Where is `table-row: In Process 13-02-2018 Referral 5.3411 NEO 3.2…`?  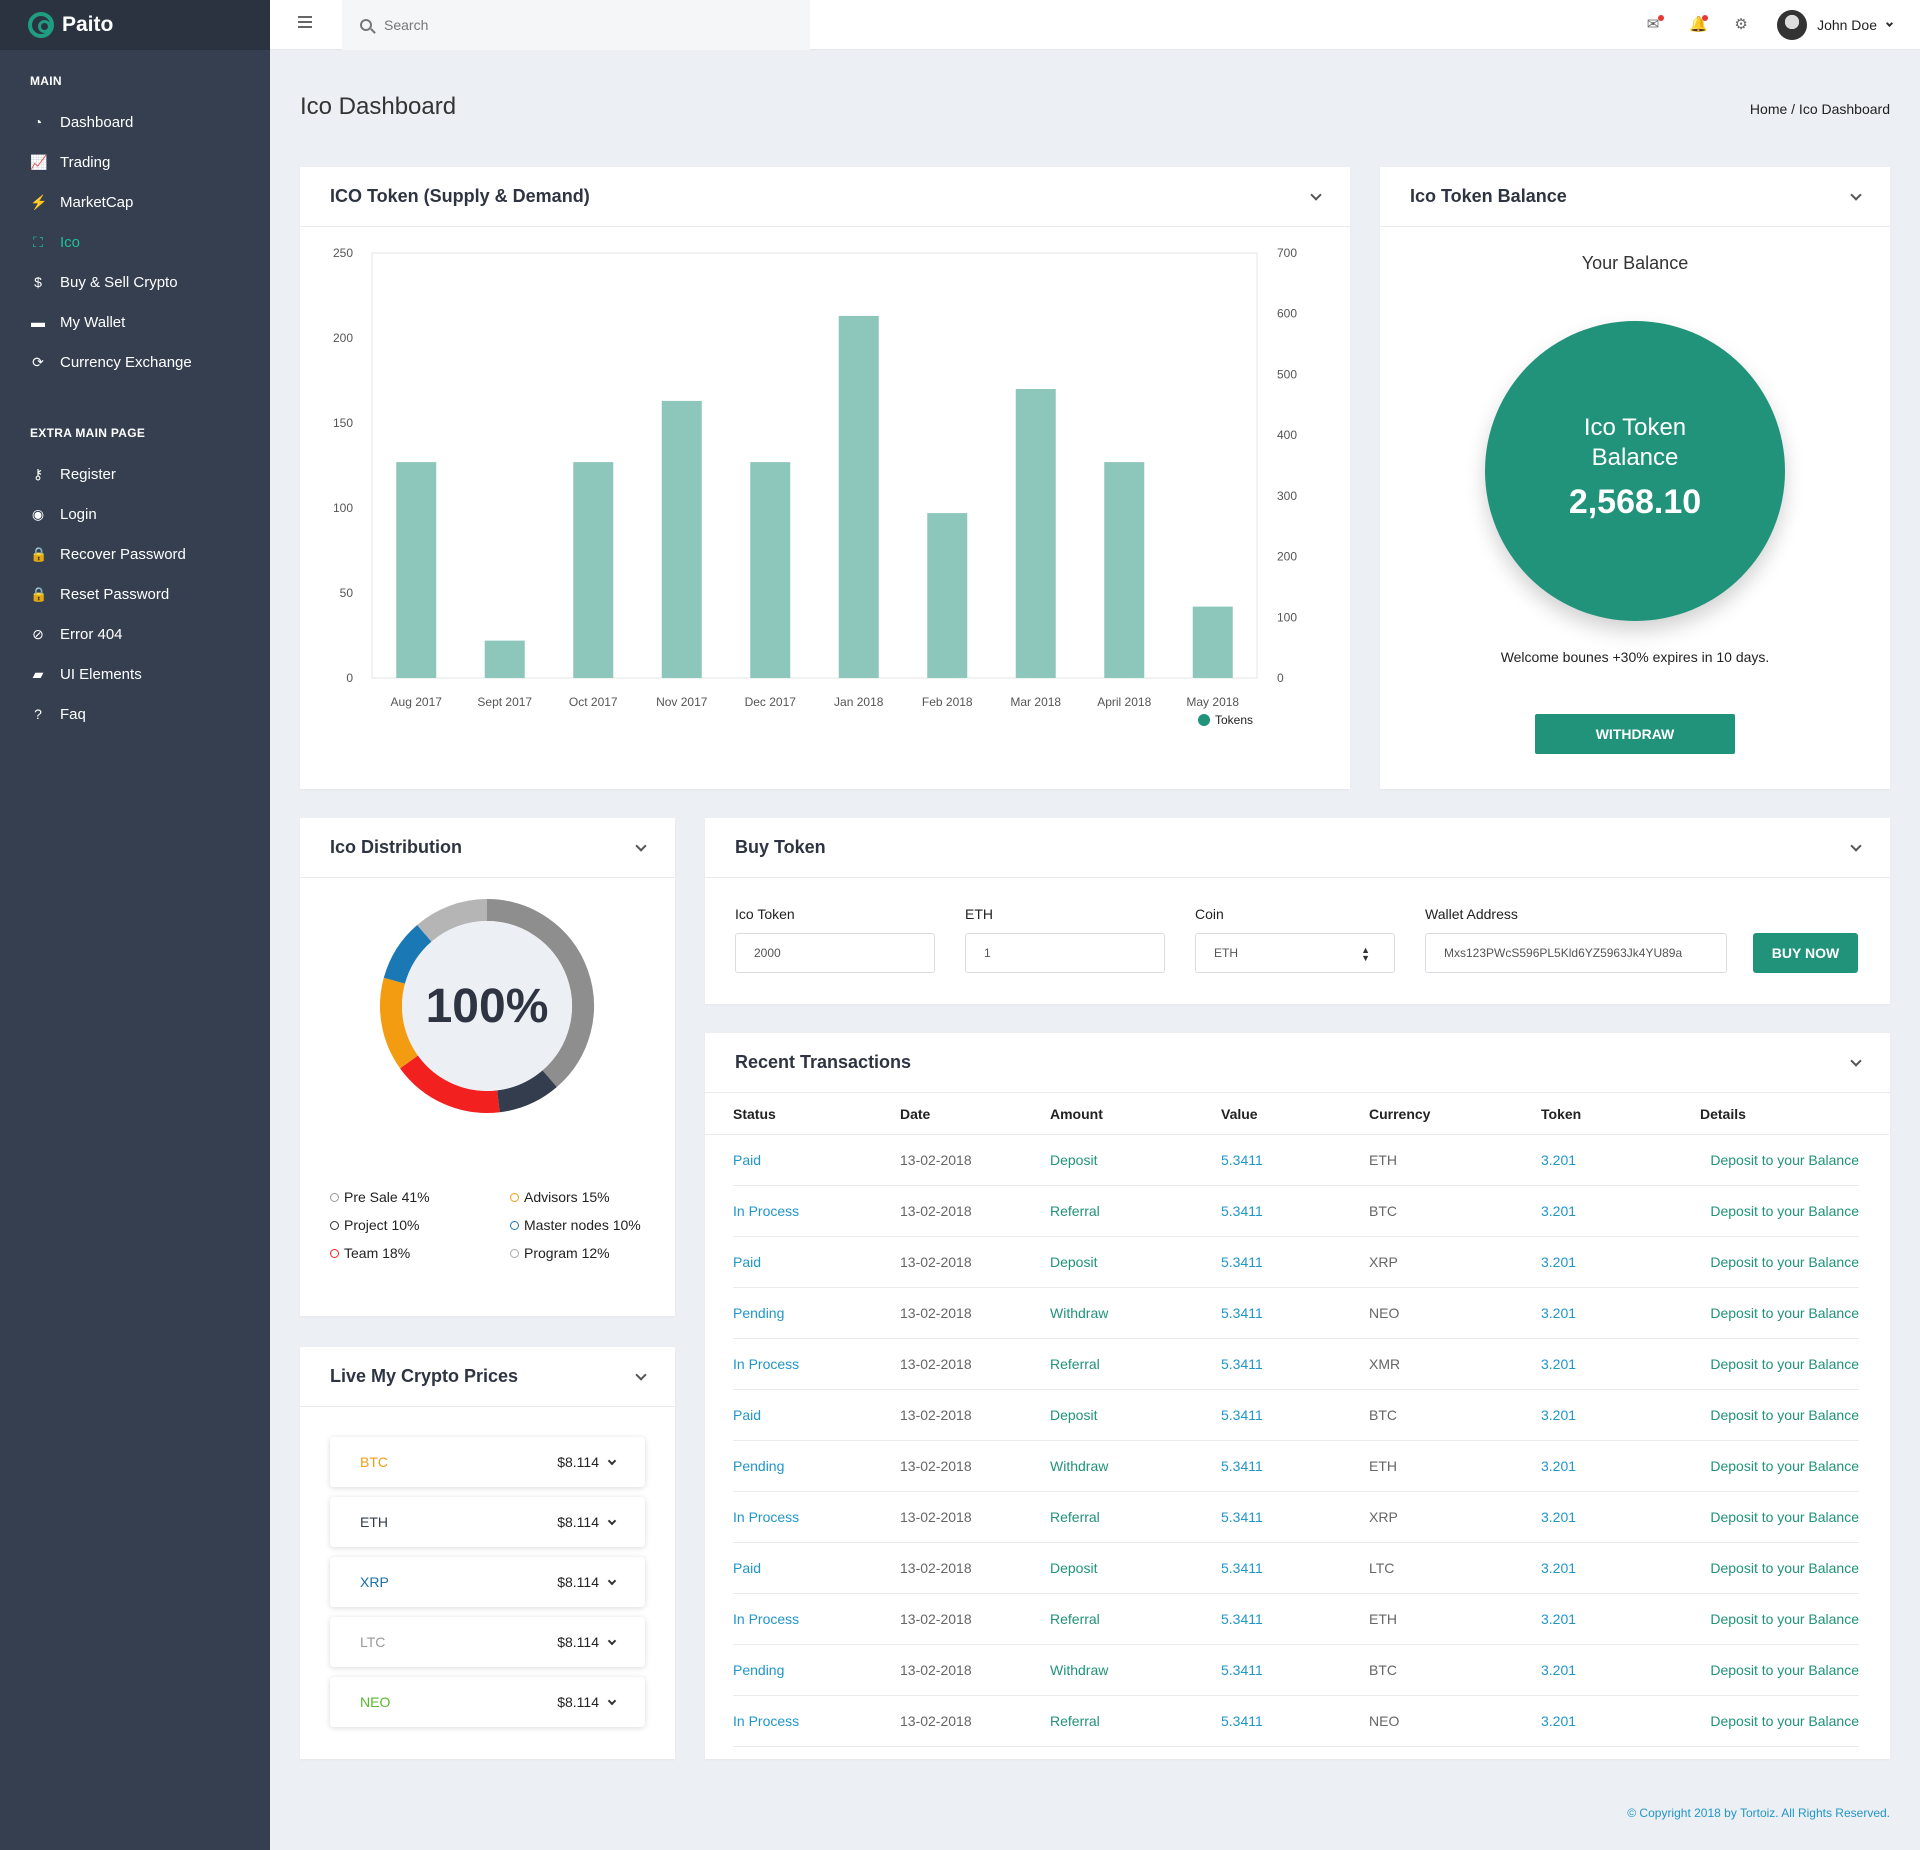 table-row: In Process 13-02-2018 Referral 5.3411 NEO 3.2… is located at coordinates (1296, 1721).